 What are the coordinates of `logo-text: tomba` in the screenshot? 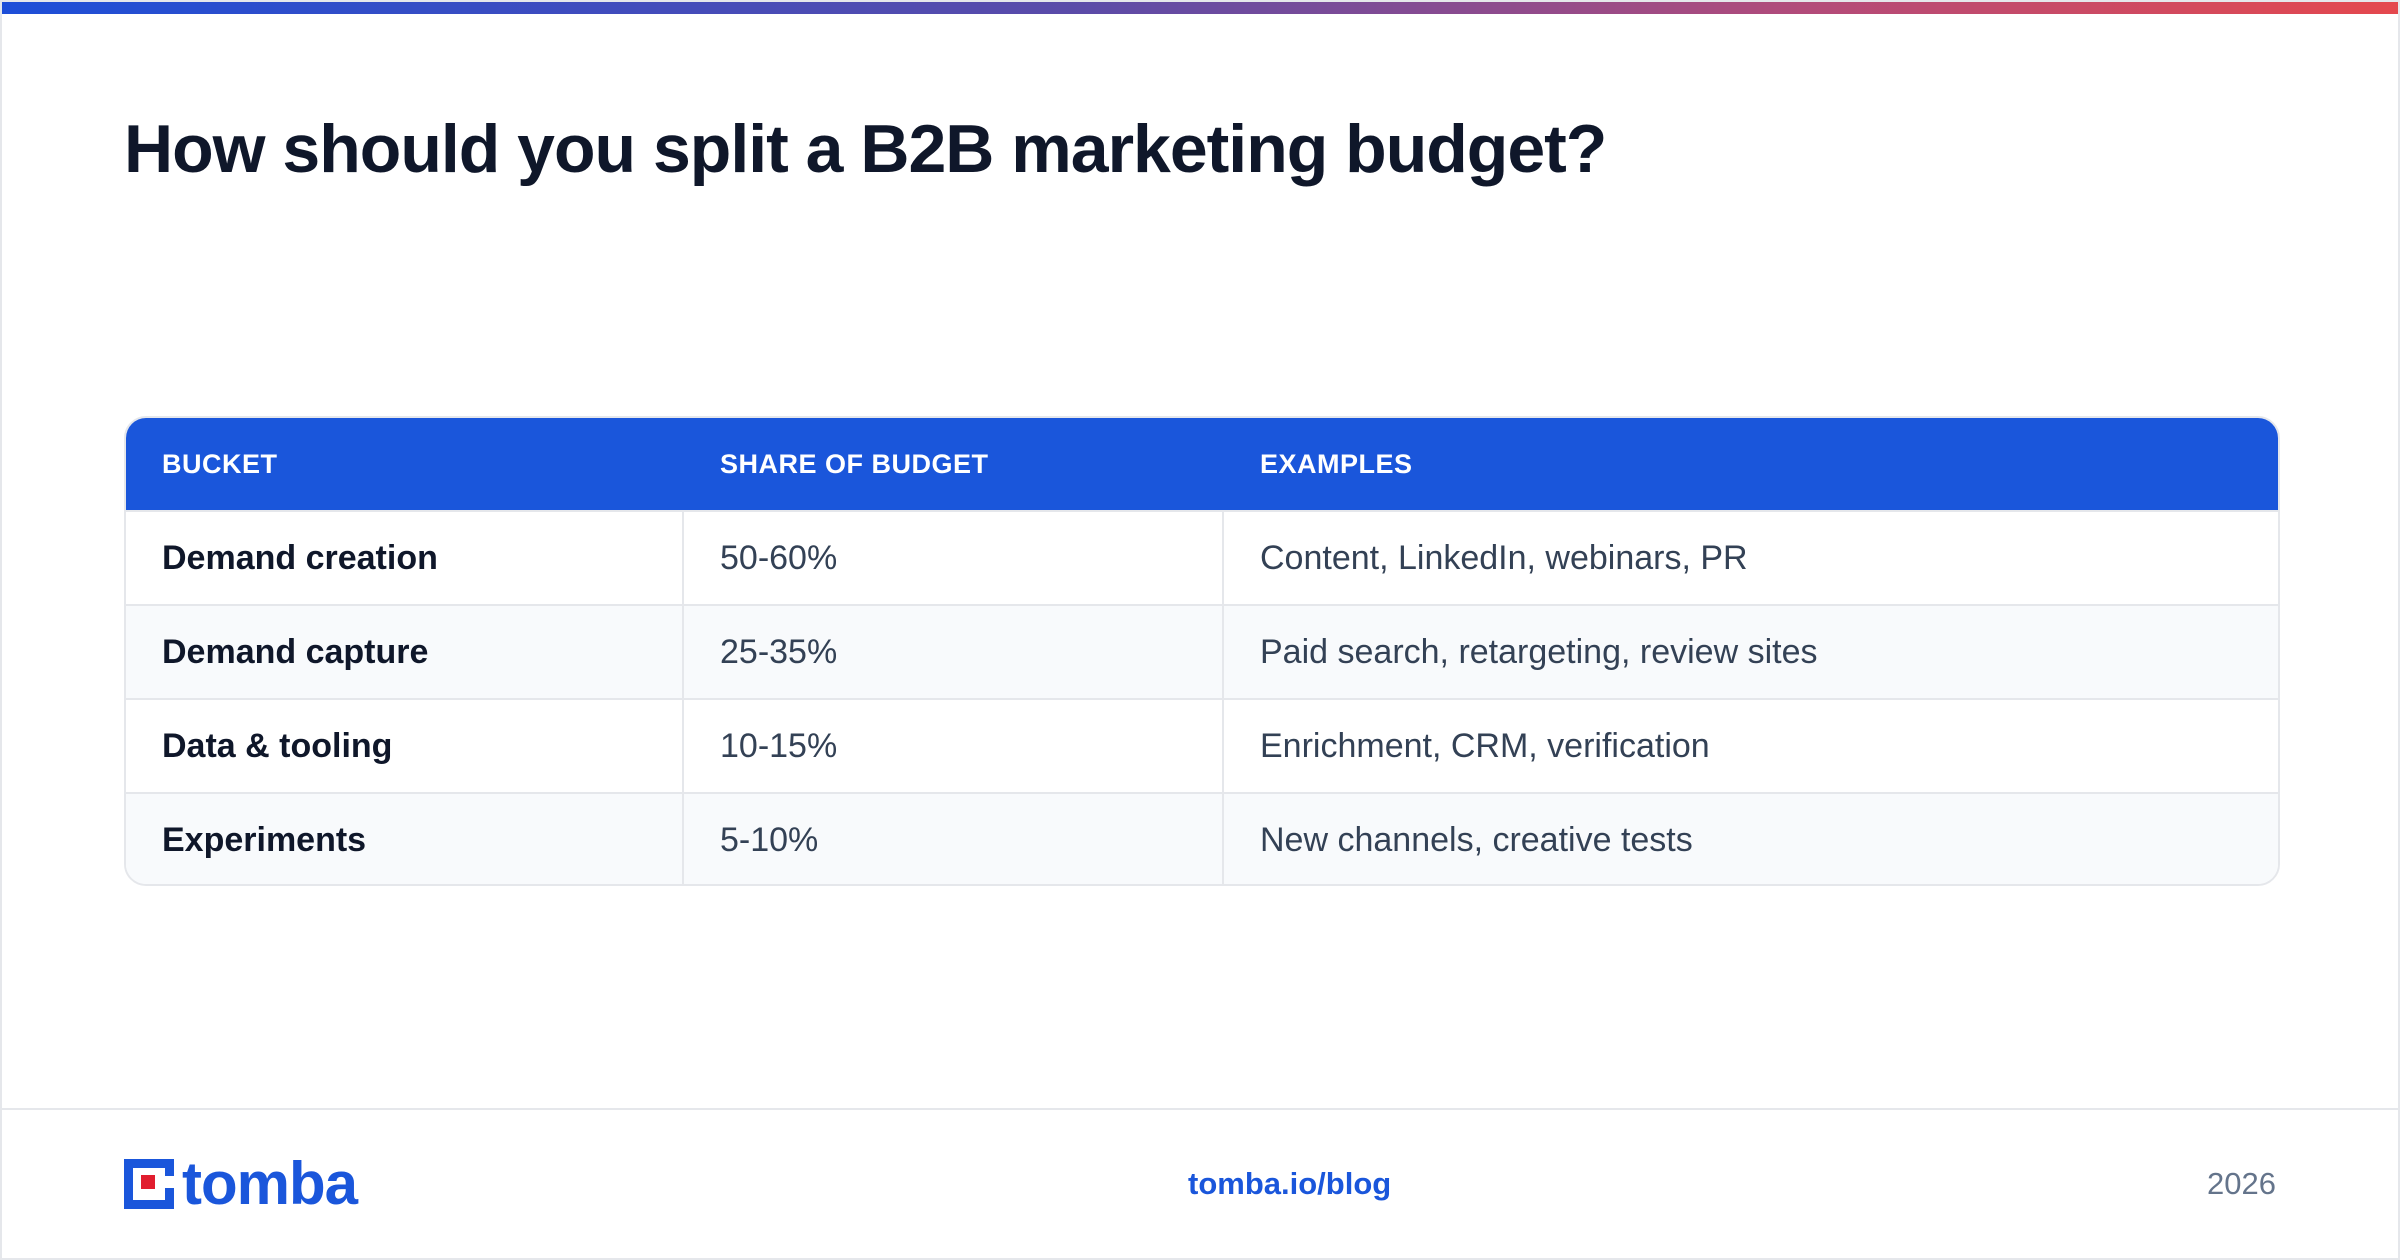 It's located at (270, 1183).